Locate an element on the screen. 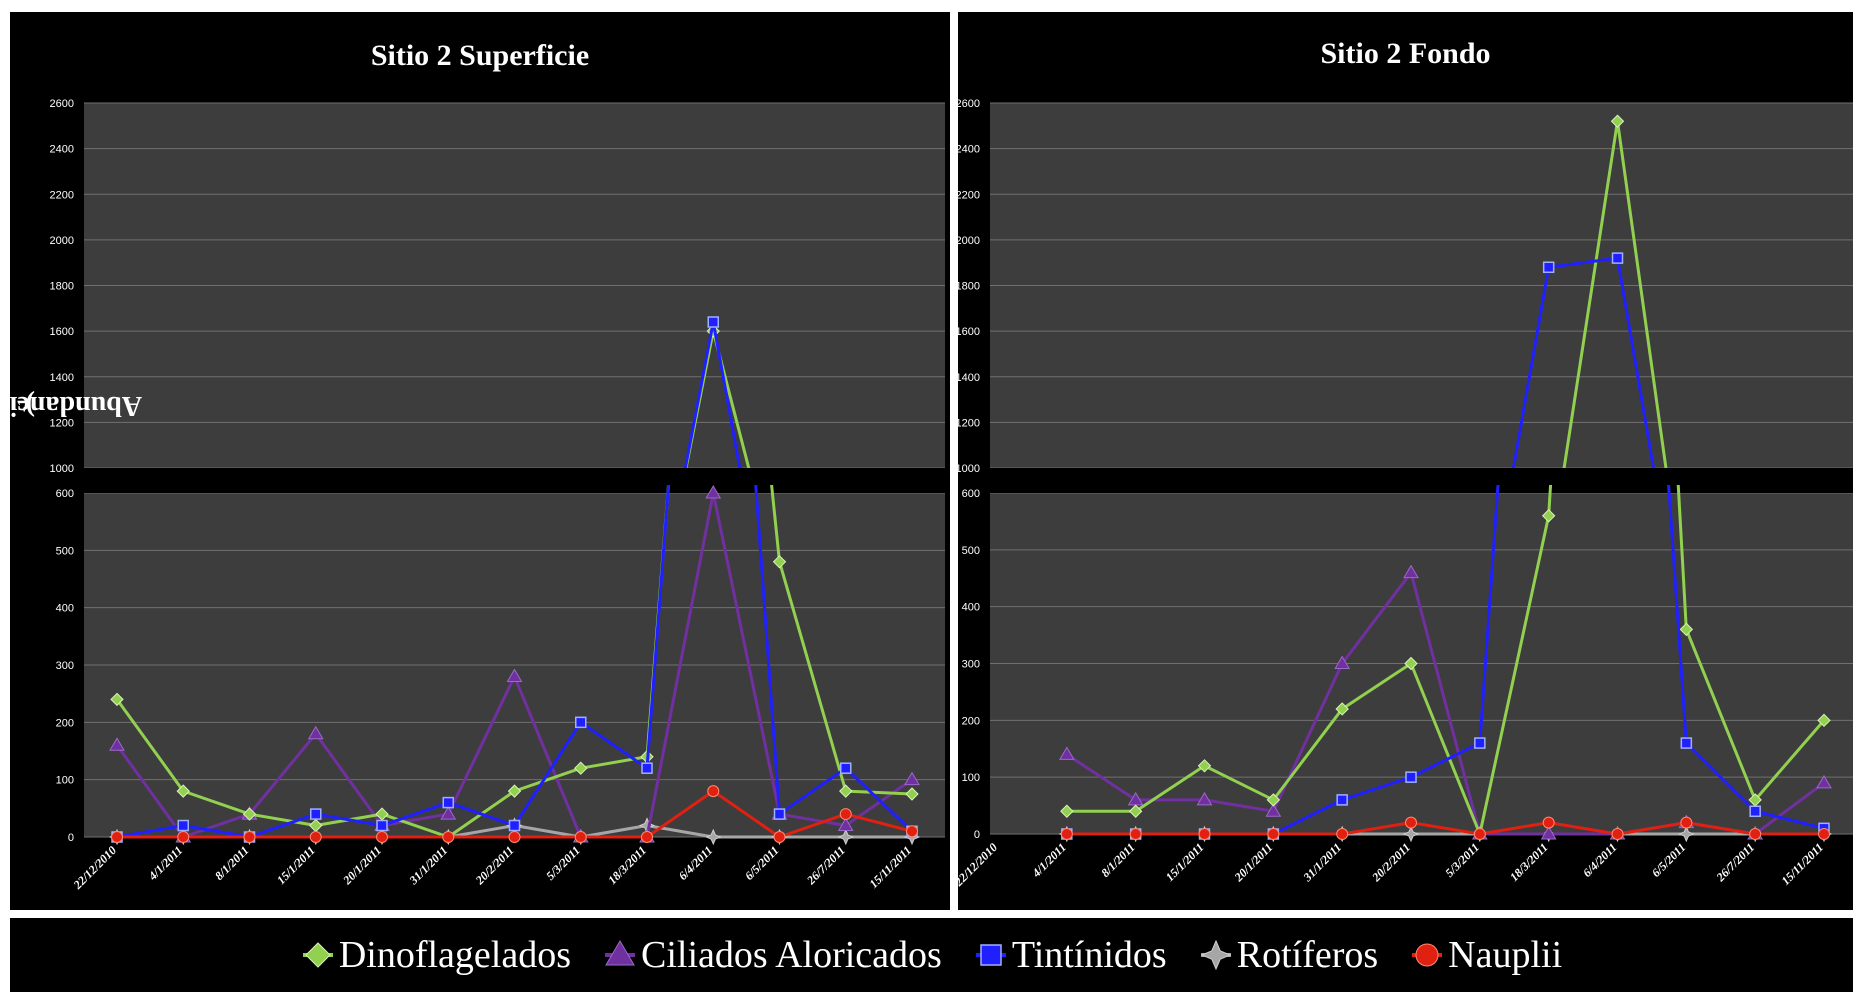  y-tick-label: 2600 is located at coordinates (968, 104).